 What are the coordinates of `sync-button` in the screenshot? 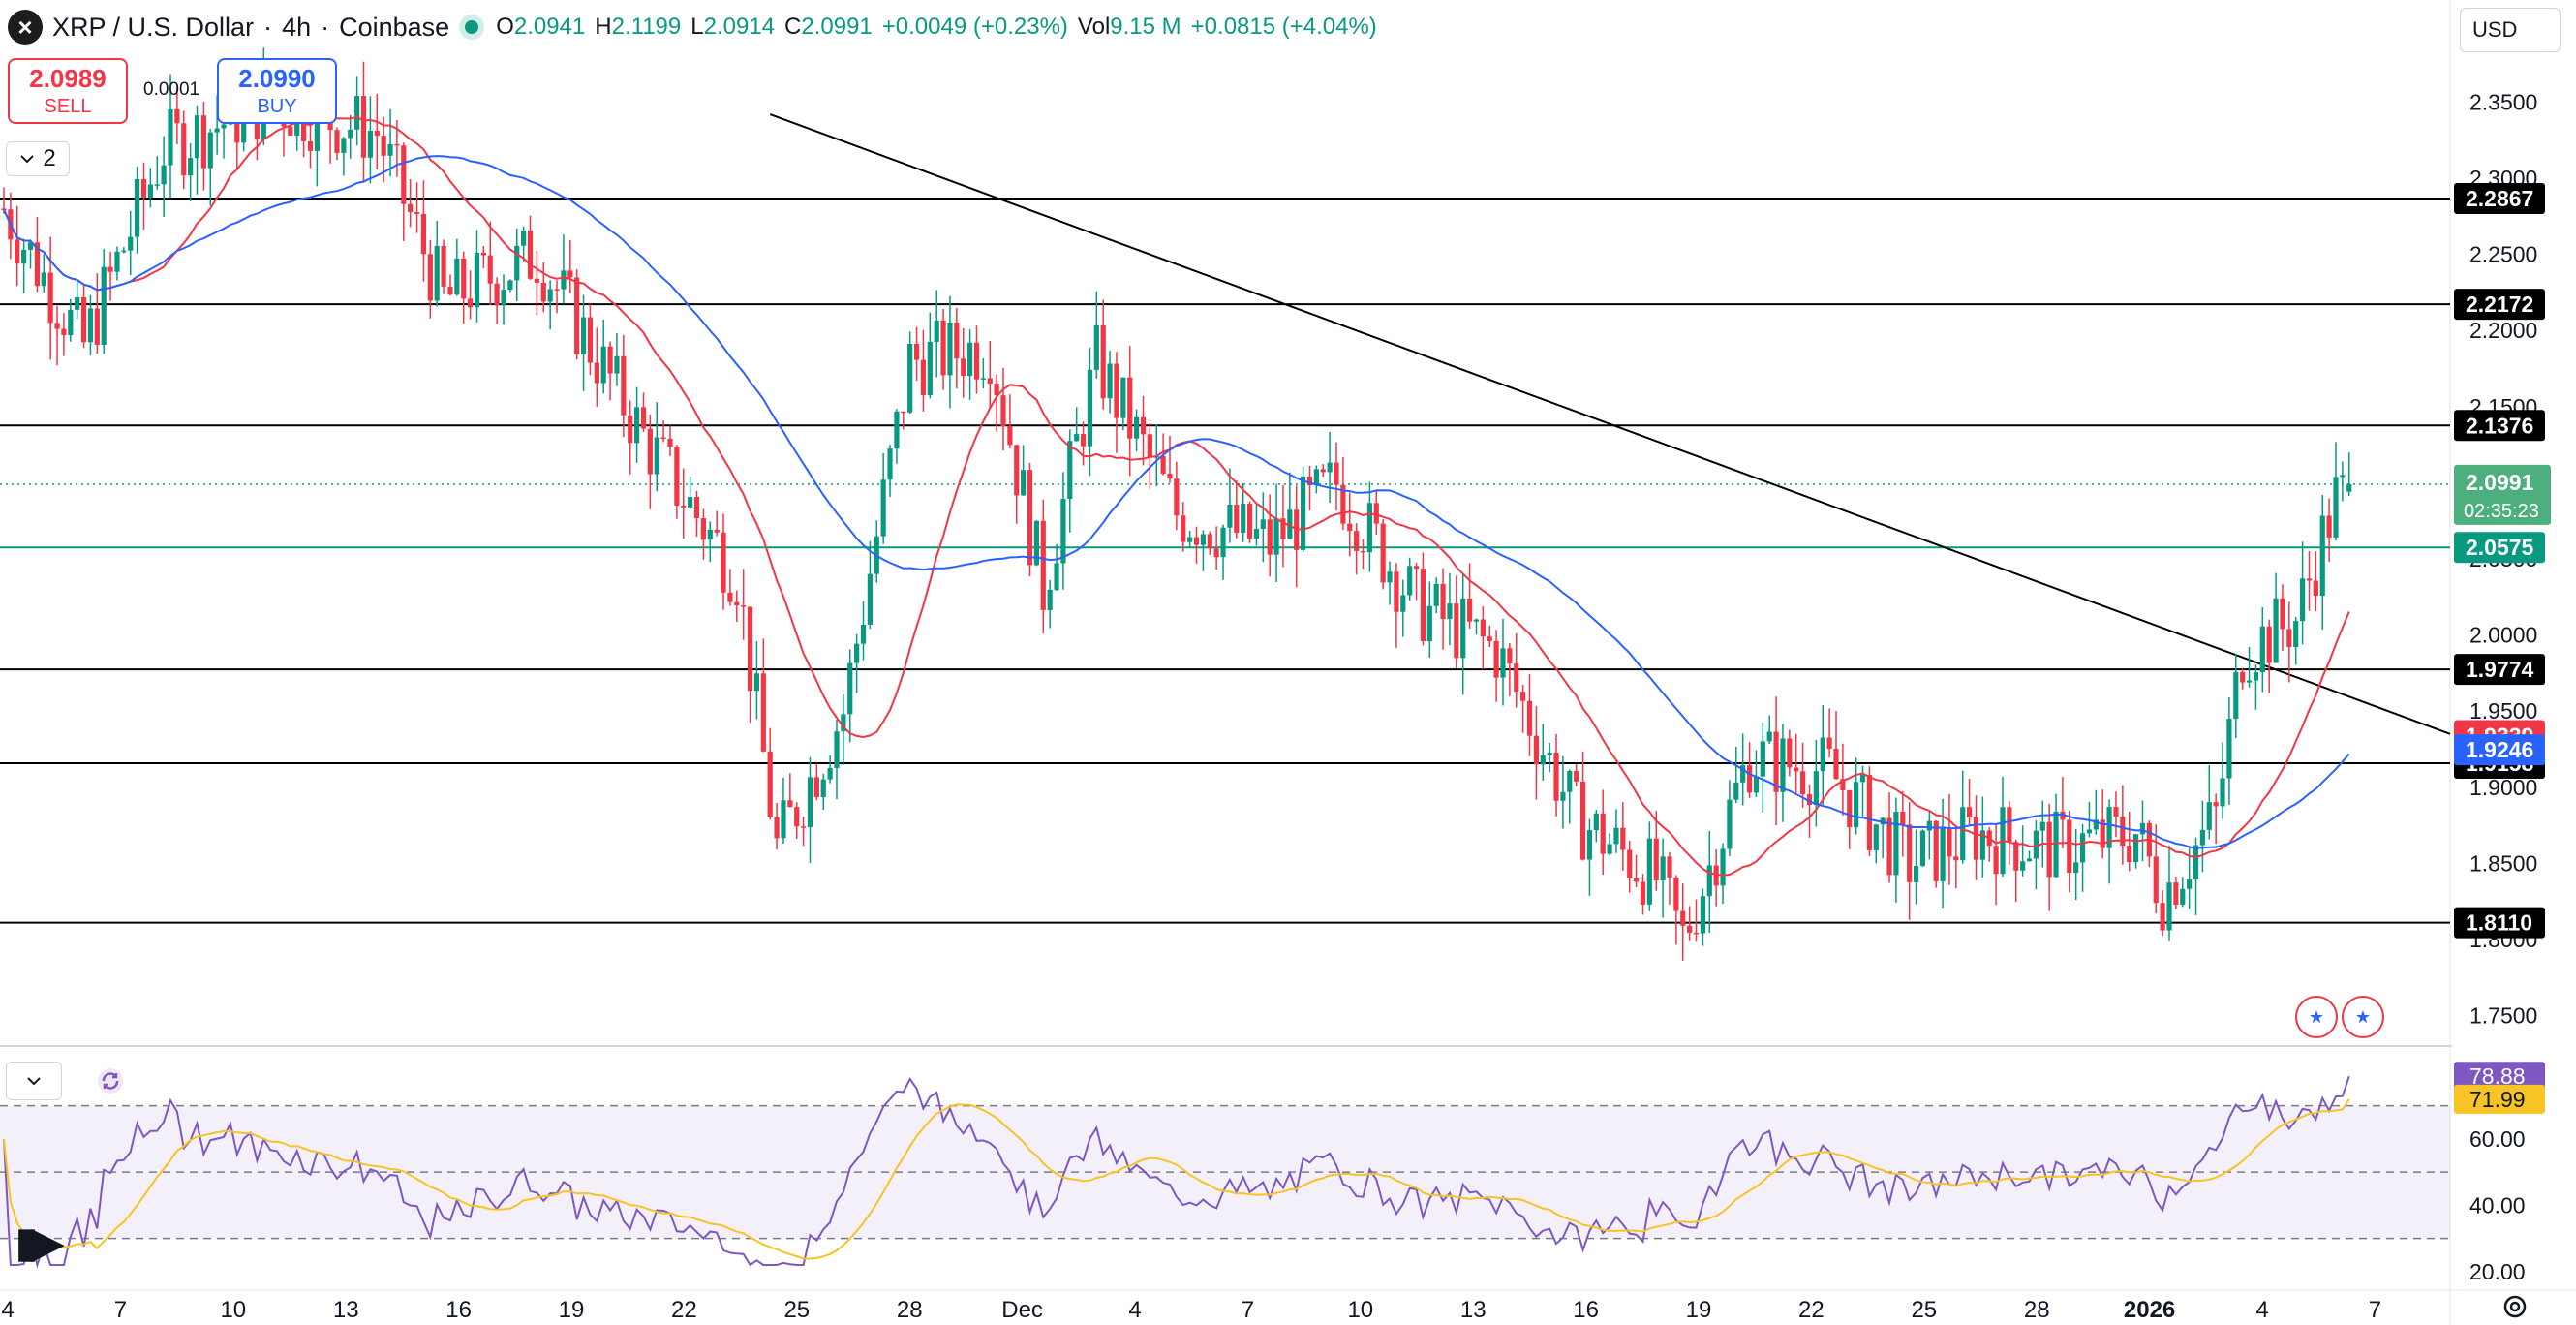 It's located at (110, 1081).